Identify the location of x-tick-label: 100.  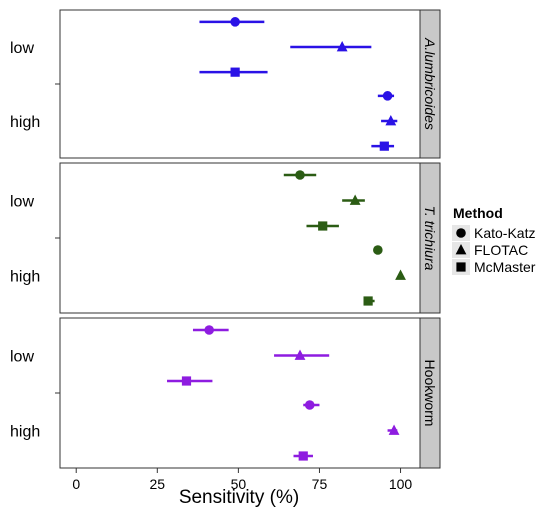
(401, 484).